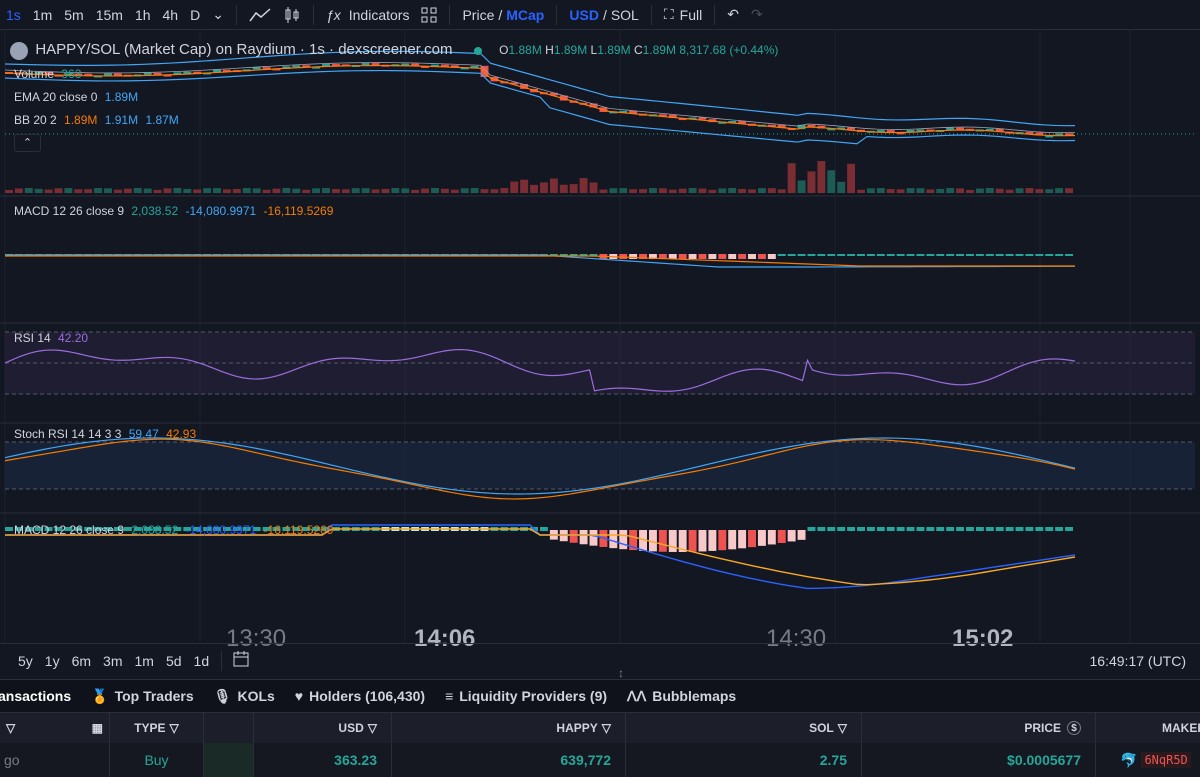 The height and width of the screenshot is (777, 1200). Describe the element at coordinates (105, 434) in the screenshot. I see `stoch-legend: Stoch RSI 14 14 3 3 59.47 42.93` at that location.